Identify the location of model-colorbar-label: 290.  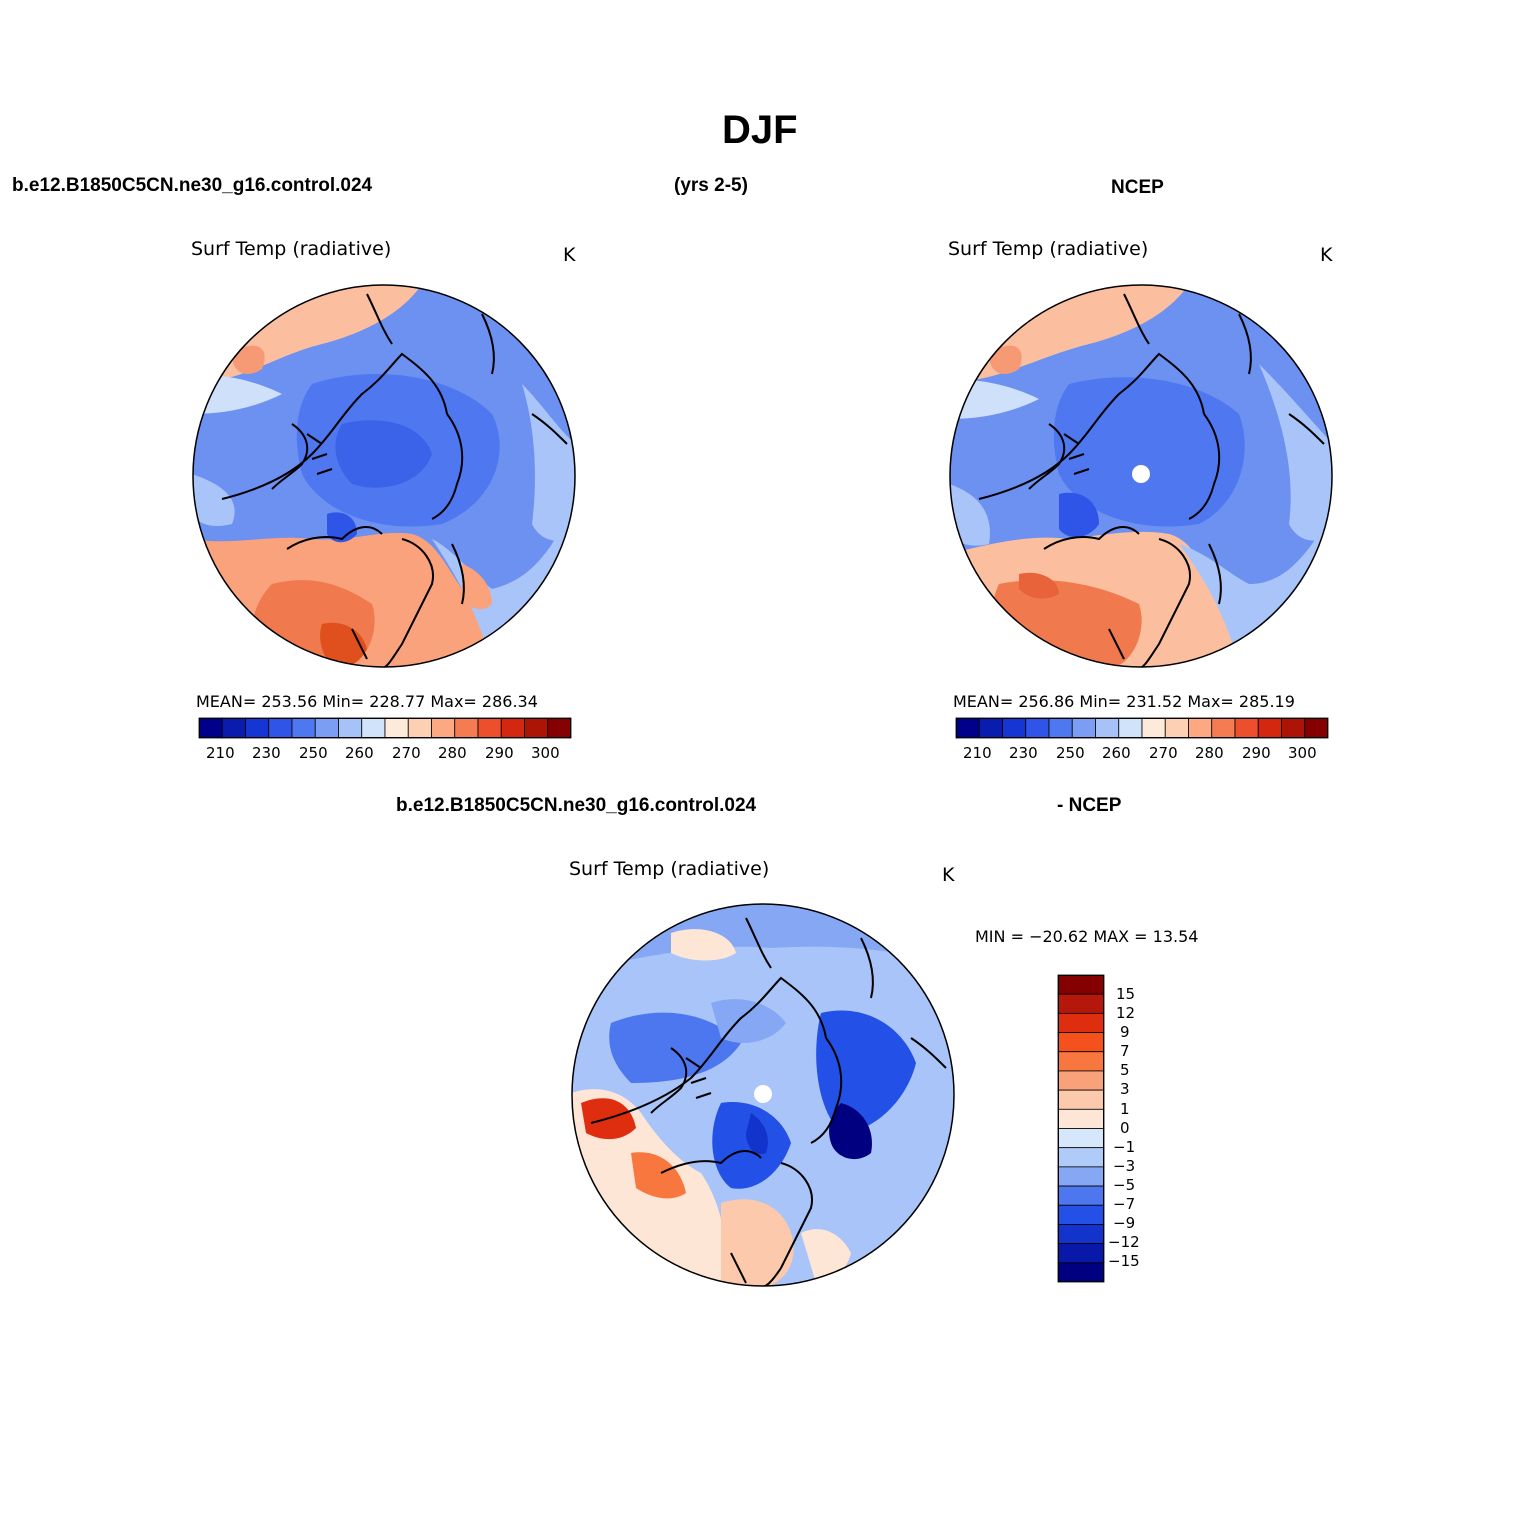
(499, 753).